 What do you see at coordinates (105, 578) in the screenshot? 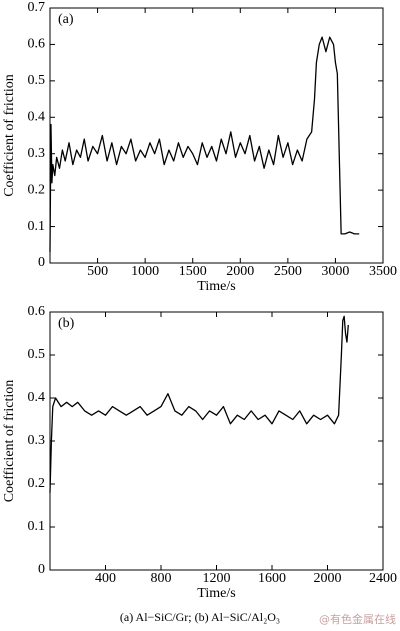
I see `x-tick-label: 400` at bounding box center [105, 578].